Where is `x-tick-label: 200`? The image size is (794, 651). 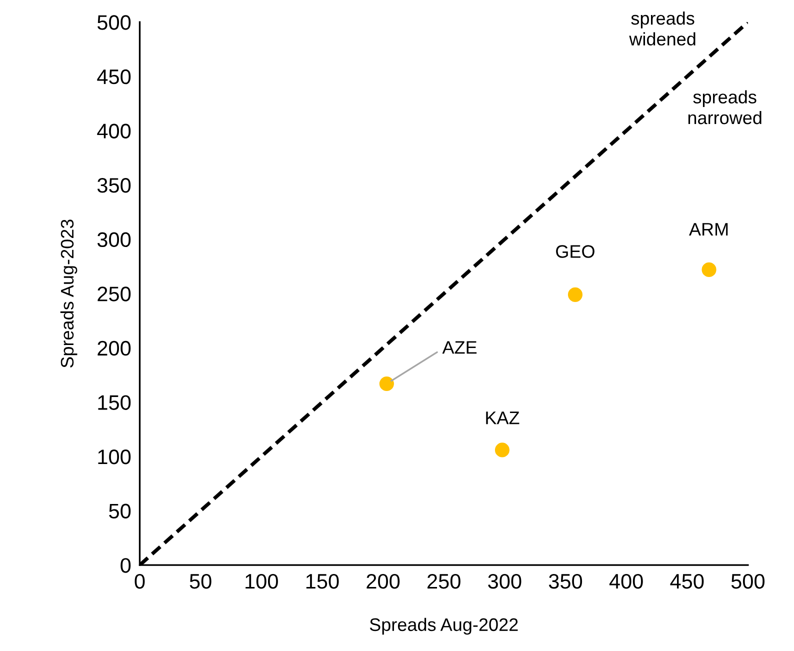
x-tick-label: 200 is located at coordinates (383, 581).